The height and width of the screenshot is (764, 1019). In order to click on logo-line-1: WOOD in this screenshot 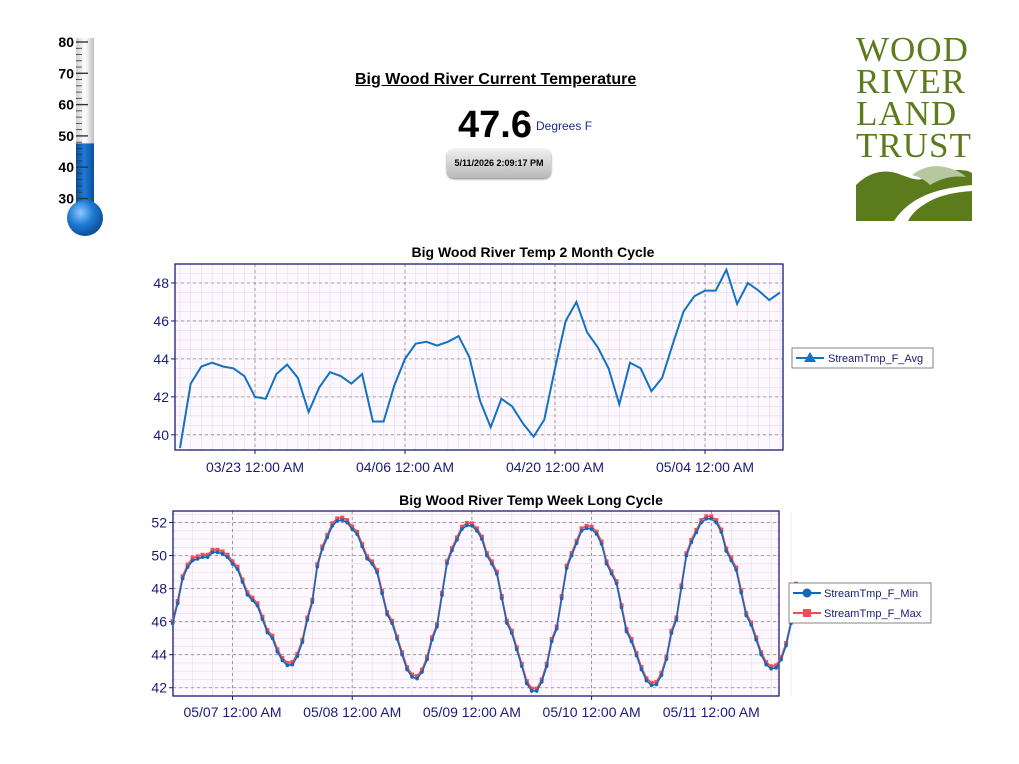, I will do `click(912, 49)`.